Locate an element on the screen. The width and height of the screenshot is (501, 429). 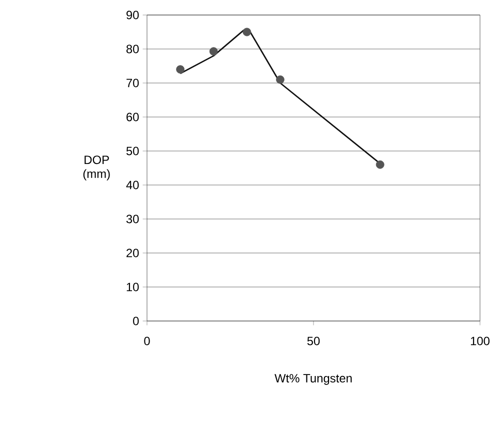
y-tick-label: 70 is located at coordinates (132, 83).